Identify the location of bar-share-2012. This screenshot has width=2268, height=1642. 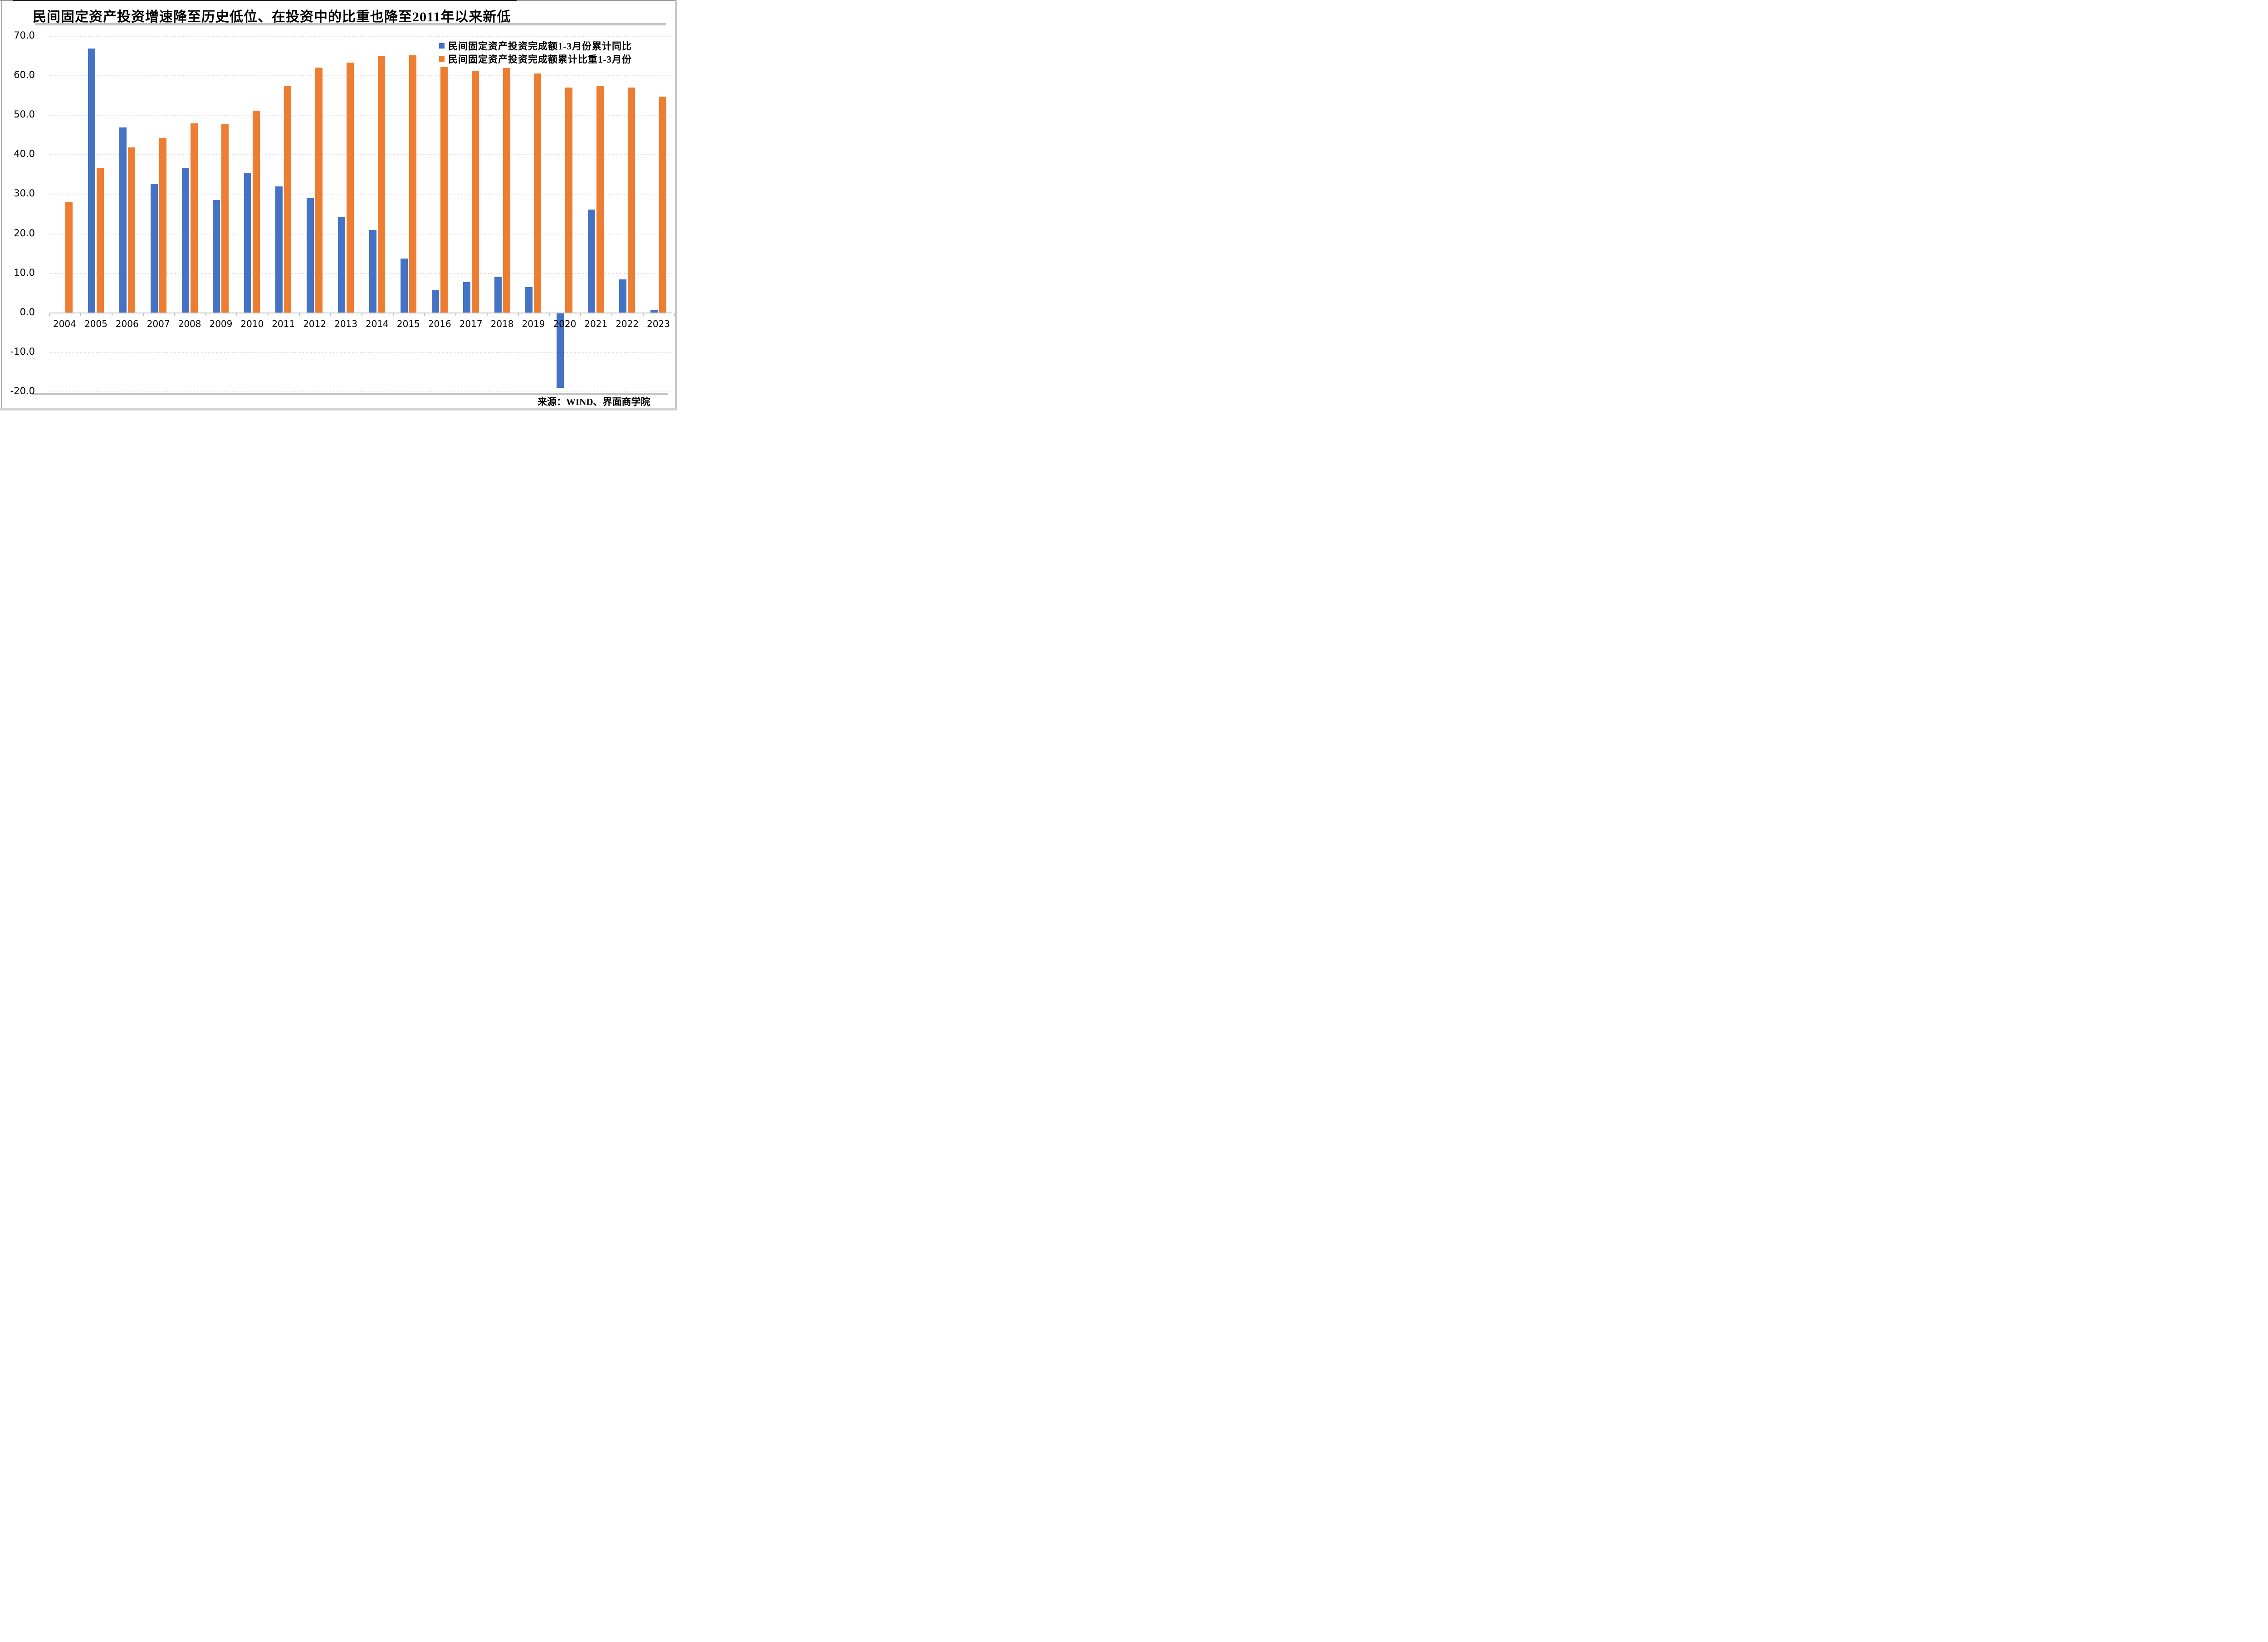
(319, 191).